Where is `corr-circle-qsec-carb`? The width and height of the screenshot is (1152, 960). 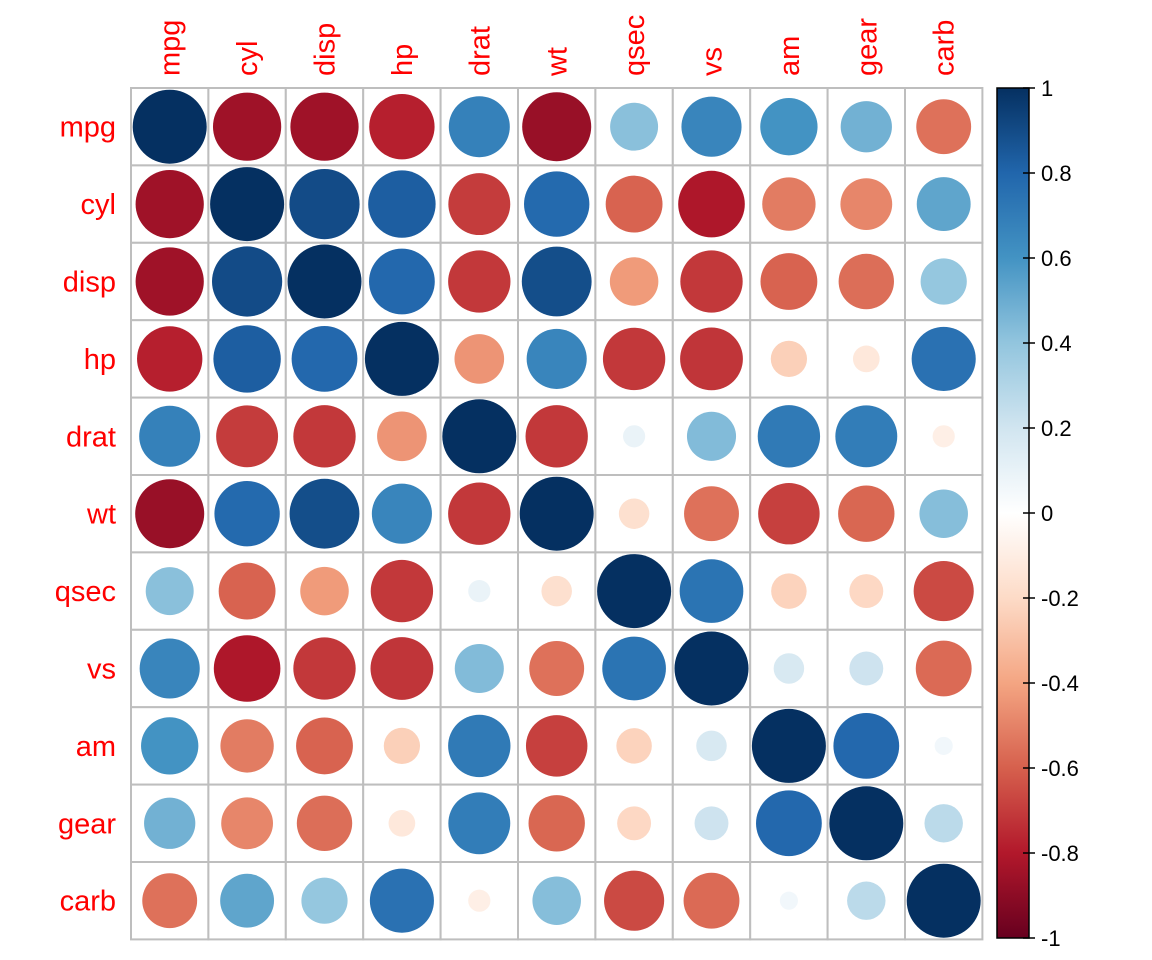
corr-circle-qsec-carb is located at coordinates (943, 591).